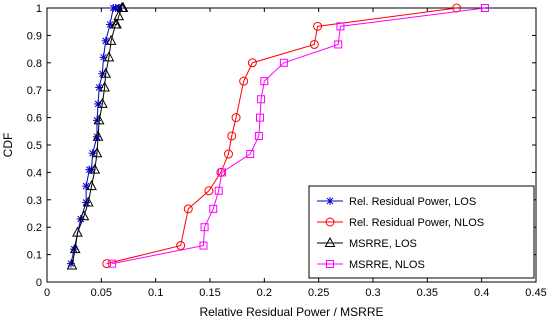 This screenshot has height=325, width=559. Describe the element at coordinates (383, 244) in the screenshot. I see `legend-label: MSRRE, LOS` at that location.